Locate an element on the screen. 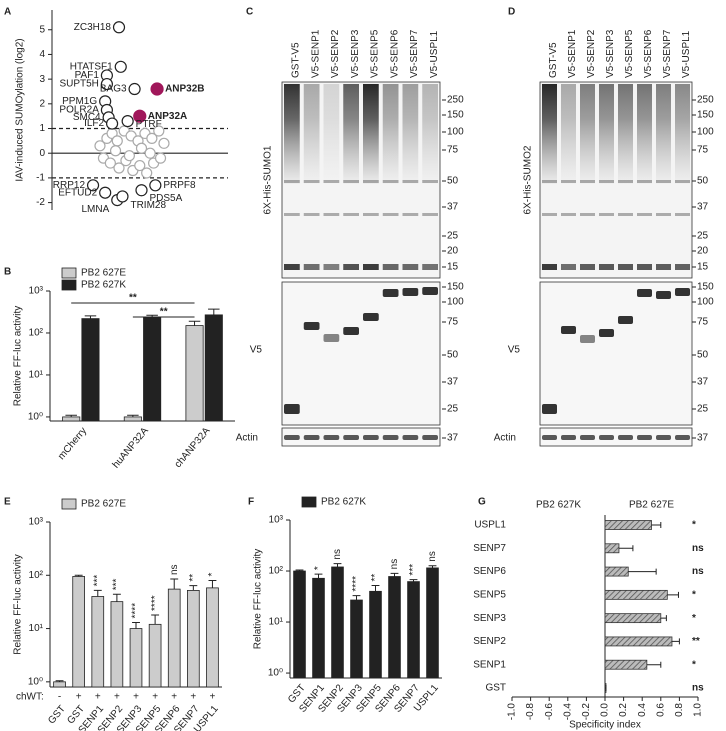 The height and width of the screenshot is (731, 726). y-tick-label: SENP3 is located at coordinates (489, 618).